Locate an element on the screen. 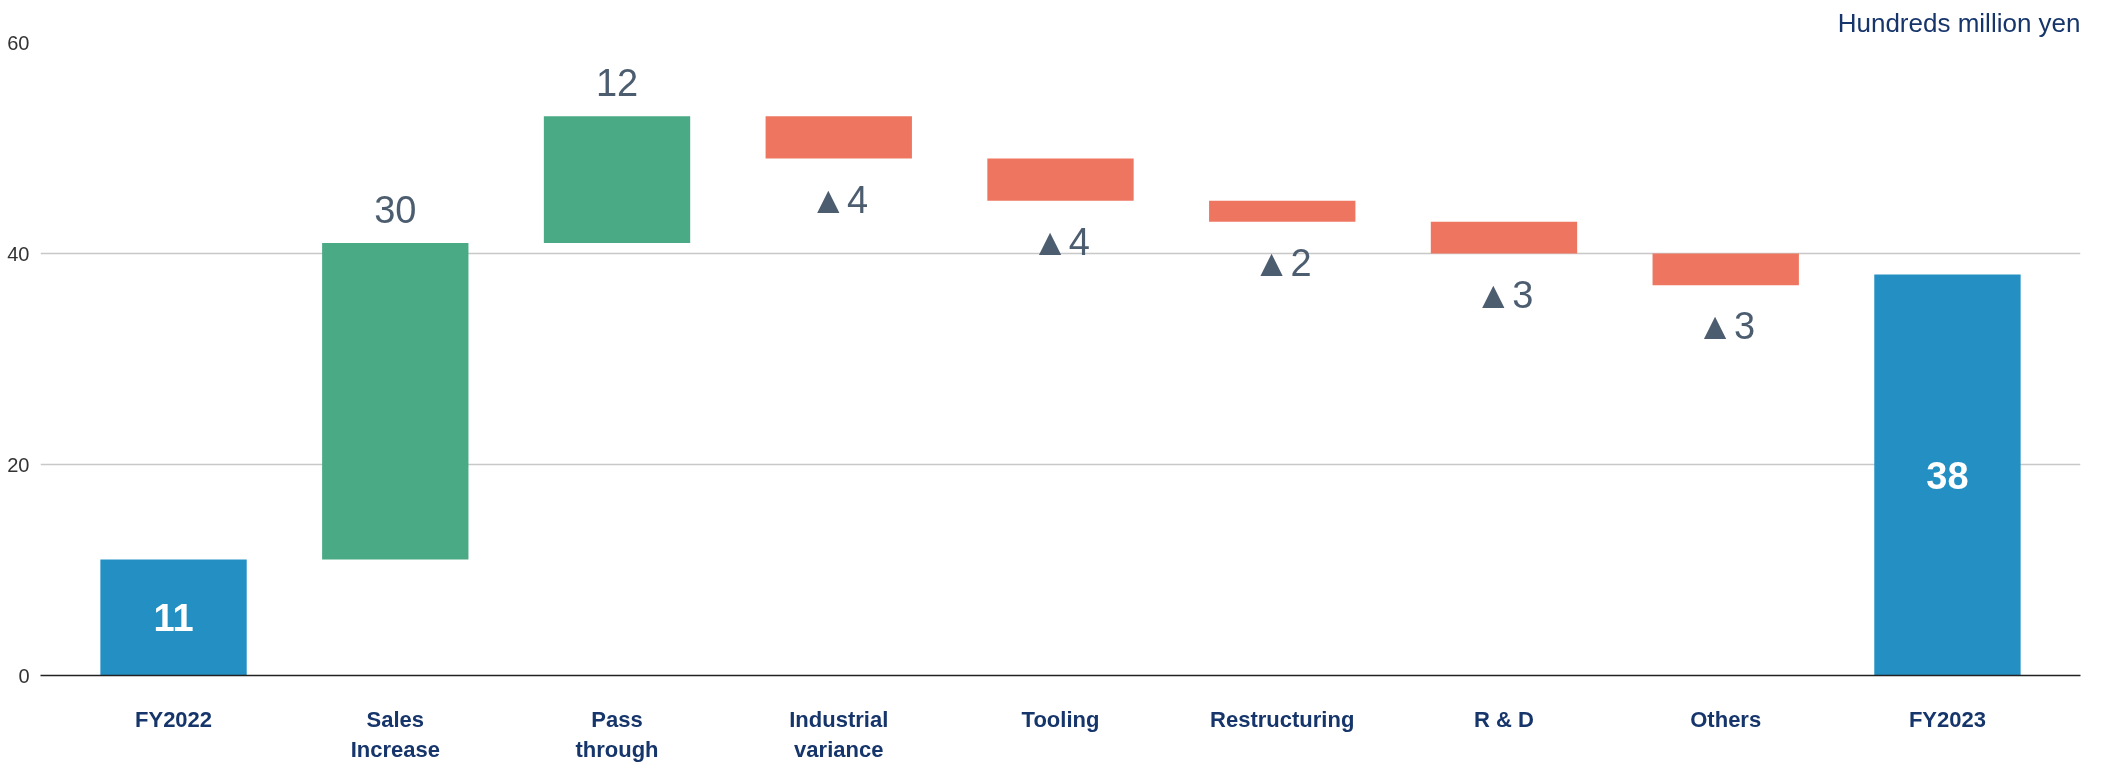 The image size is (2109, 775). x-tick-label: R & D is located at coordinates (1504, 719).